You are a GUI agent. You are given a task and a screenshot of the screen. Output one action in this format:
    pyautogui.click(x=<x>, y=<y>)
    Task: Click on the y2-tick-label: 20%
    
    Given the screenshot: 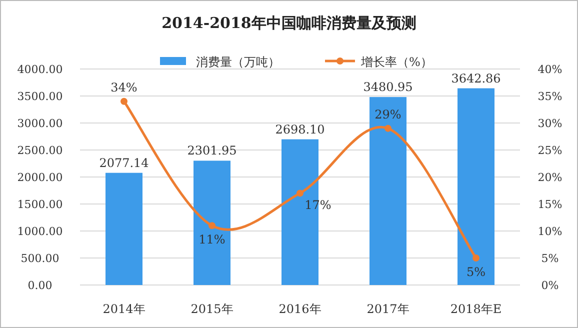 What is the action you would take?
    pyautogui.click(x=550, y=177)
    